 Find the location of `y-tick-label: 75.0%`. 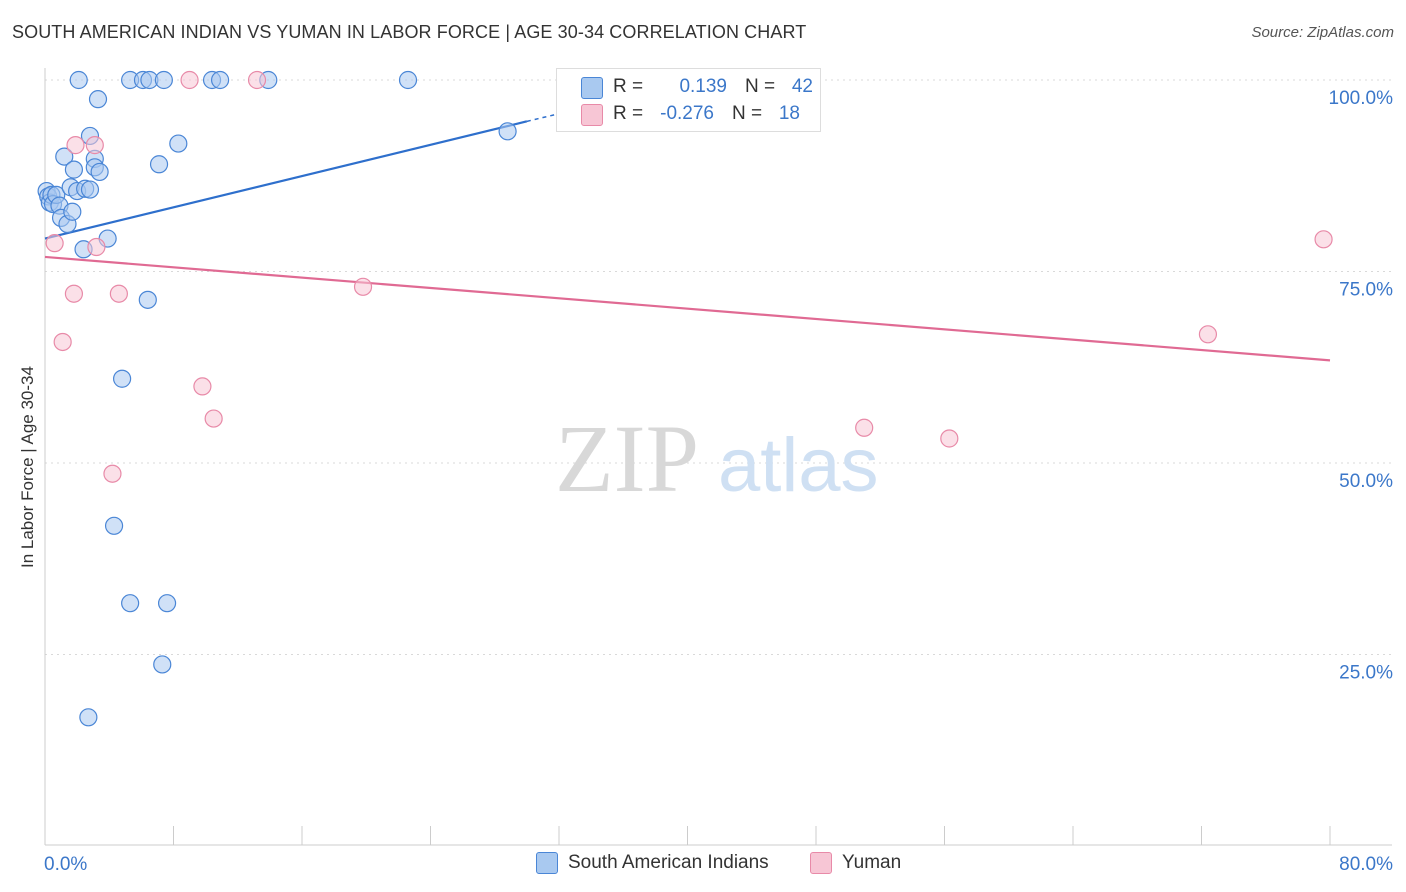

y-tick-label: 75.0% is located at coordinates (1366, 290).